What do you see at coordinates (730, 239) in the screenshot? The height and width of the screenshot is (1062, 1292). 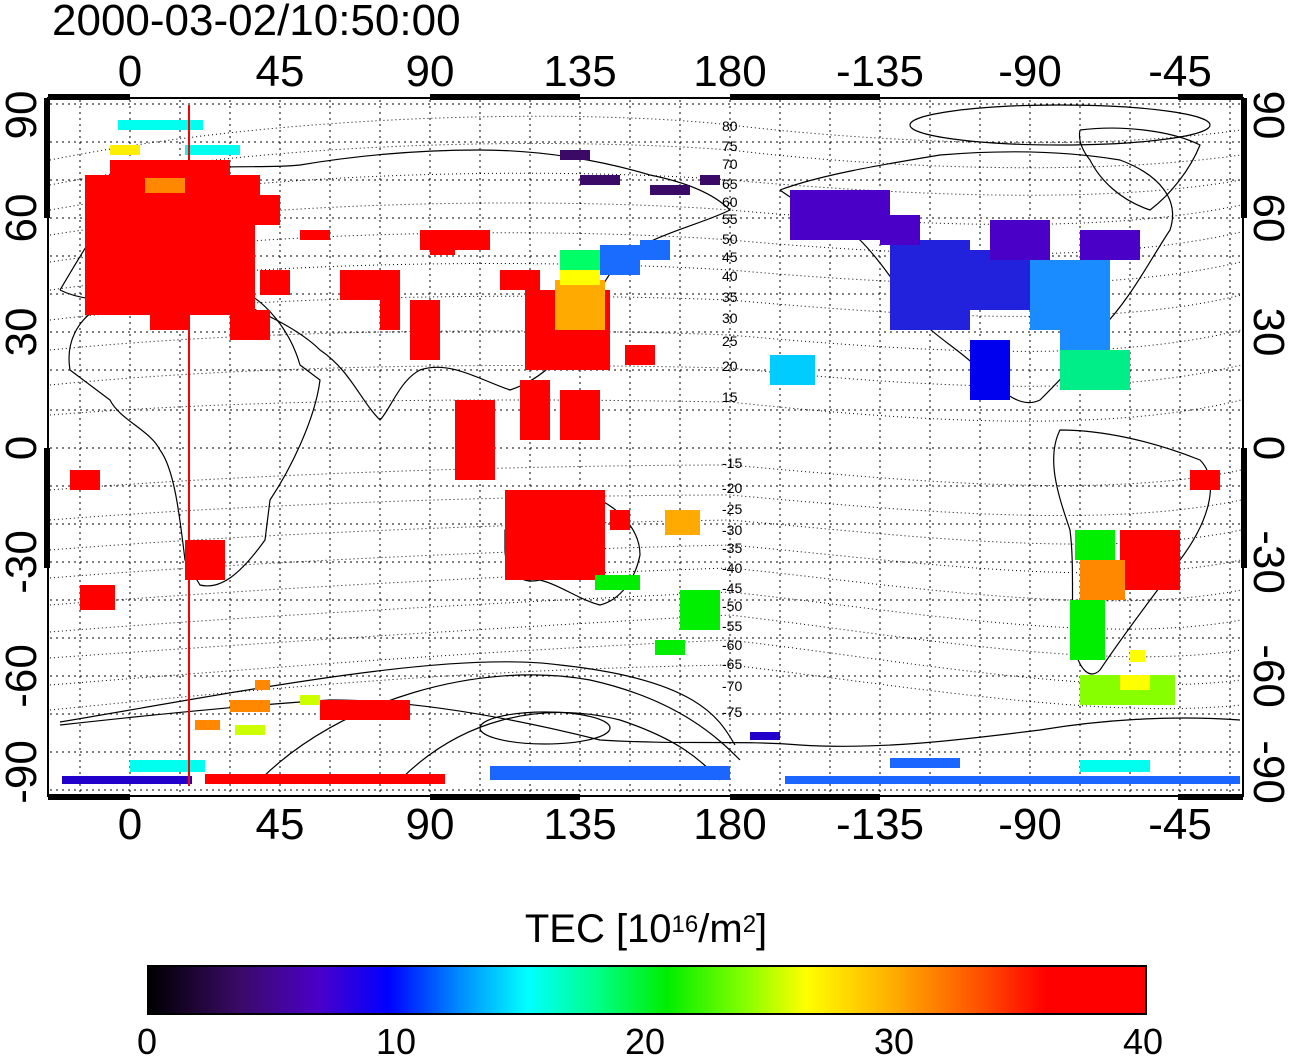 I see `contour-label: 50` at bounding box center [730, 239].